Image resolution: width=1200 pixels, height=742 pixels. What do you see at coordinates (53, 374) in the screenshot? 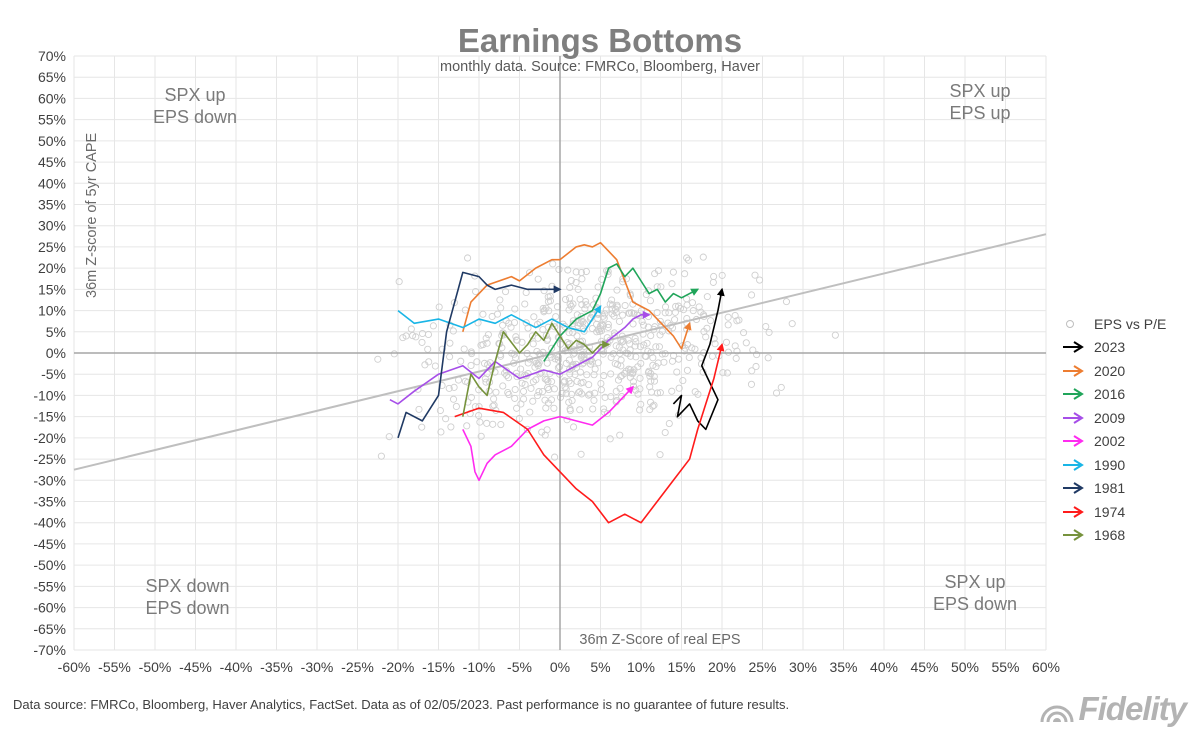
I see `y-tick-label: -5%` at bounding box center [53, 374].